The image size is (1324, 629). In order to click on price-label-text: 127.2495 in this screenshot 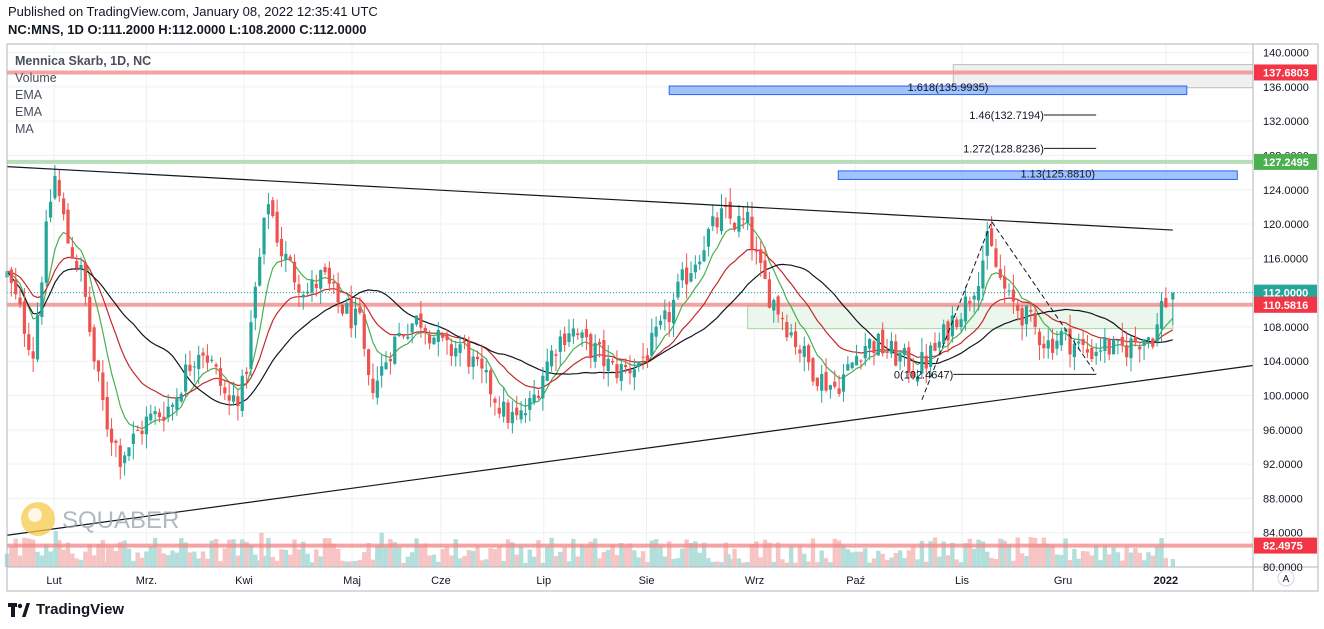, I will do `click(1286, 163)`.